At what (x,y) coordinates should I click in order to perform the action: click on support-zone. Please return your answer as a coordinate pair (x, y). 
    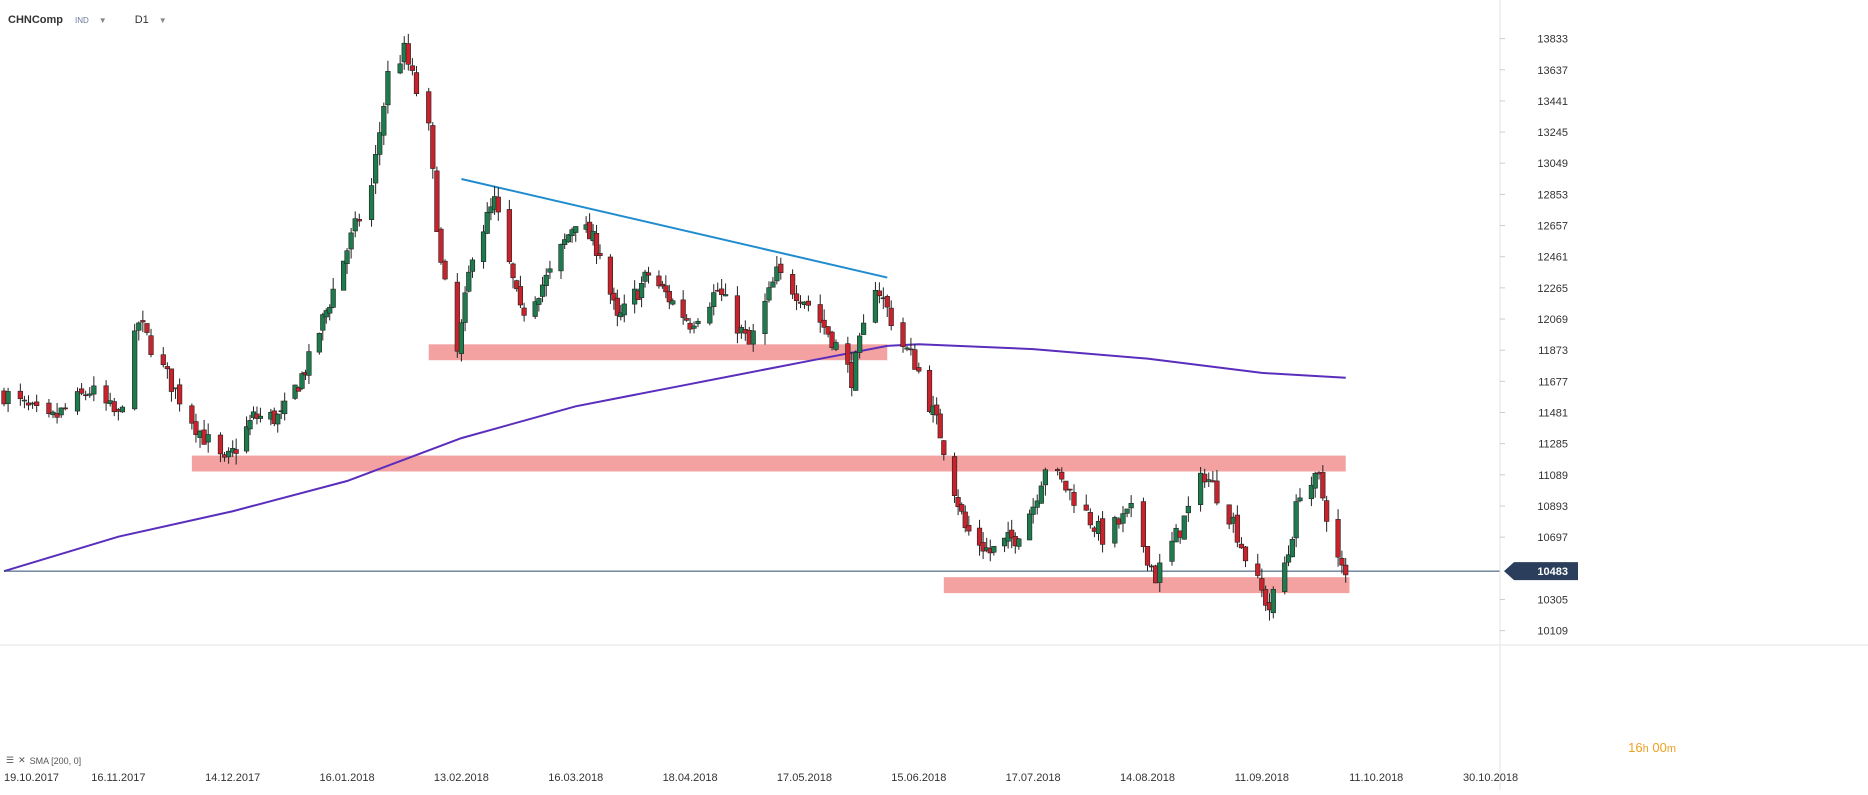
    Looking at the image, I should click on (658, 352).